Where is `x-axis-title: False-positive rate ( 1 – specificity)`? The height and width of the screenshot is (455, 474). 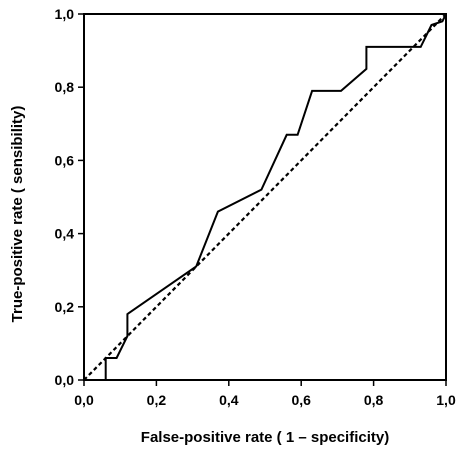
x-axis-title: False-positive rate ( 1 – specificity) is located at coordinates (265, 437).